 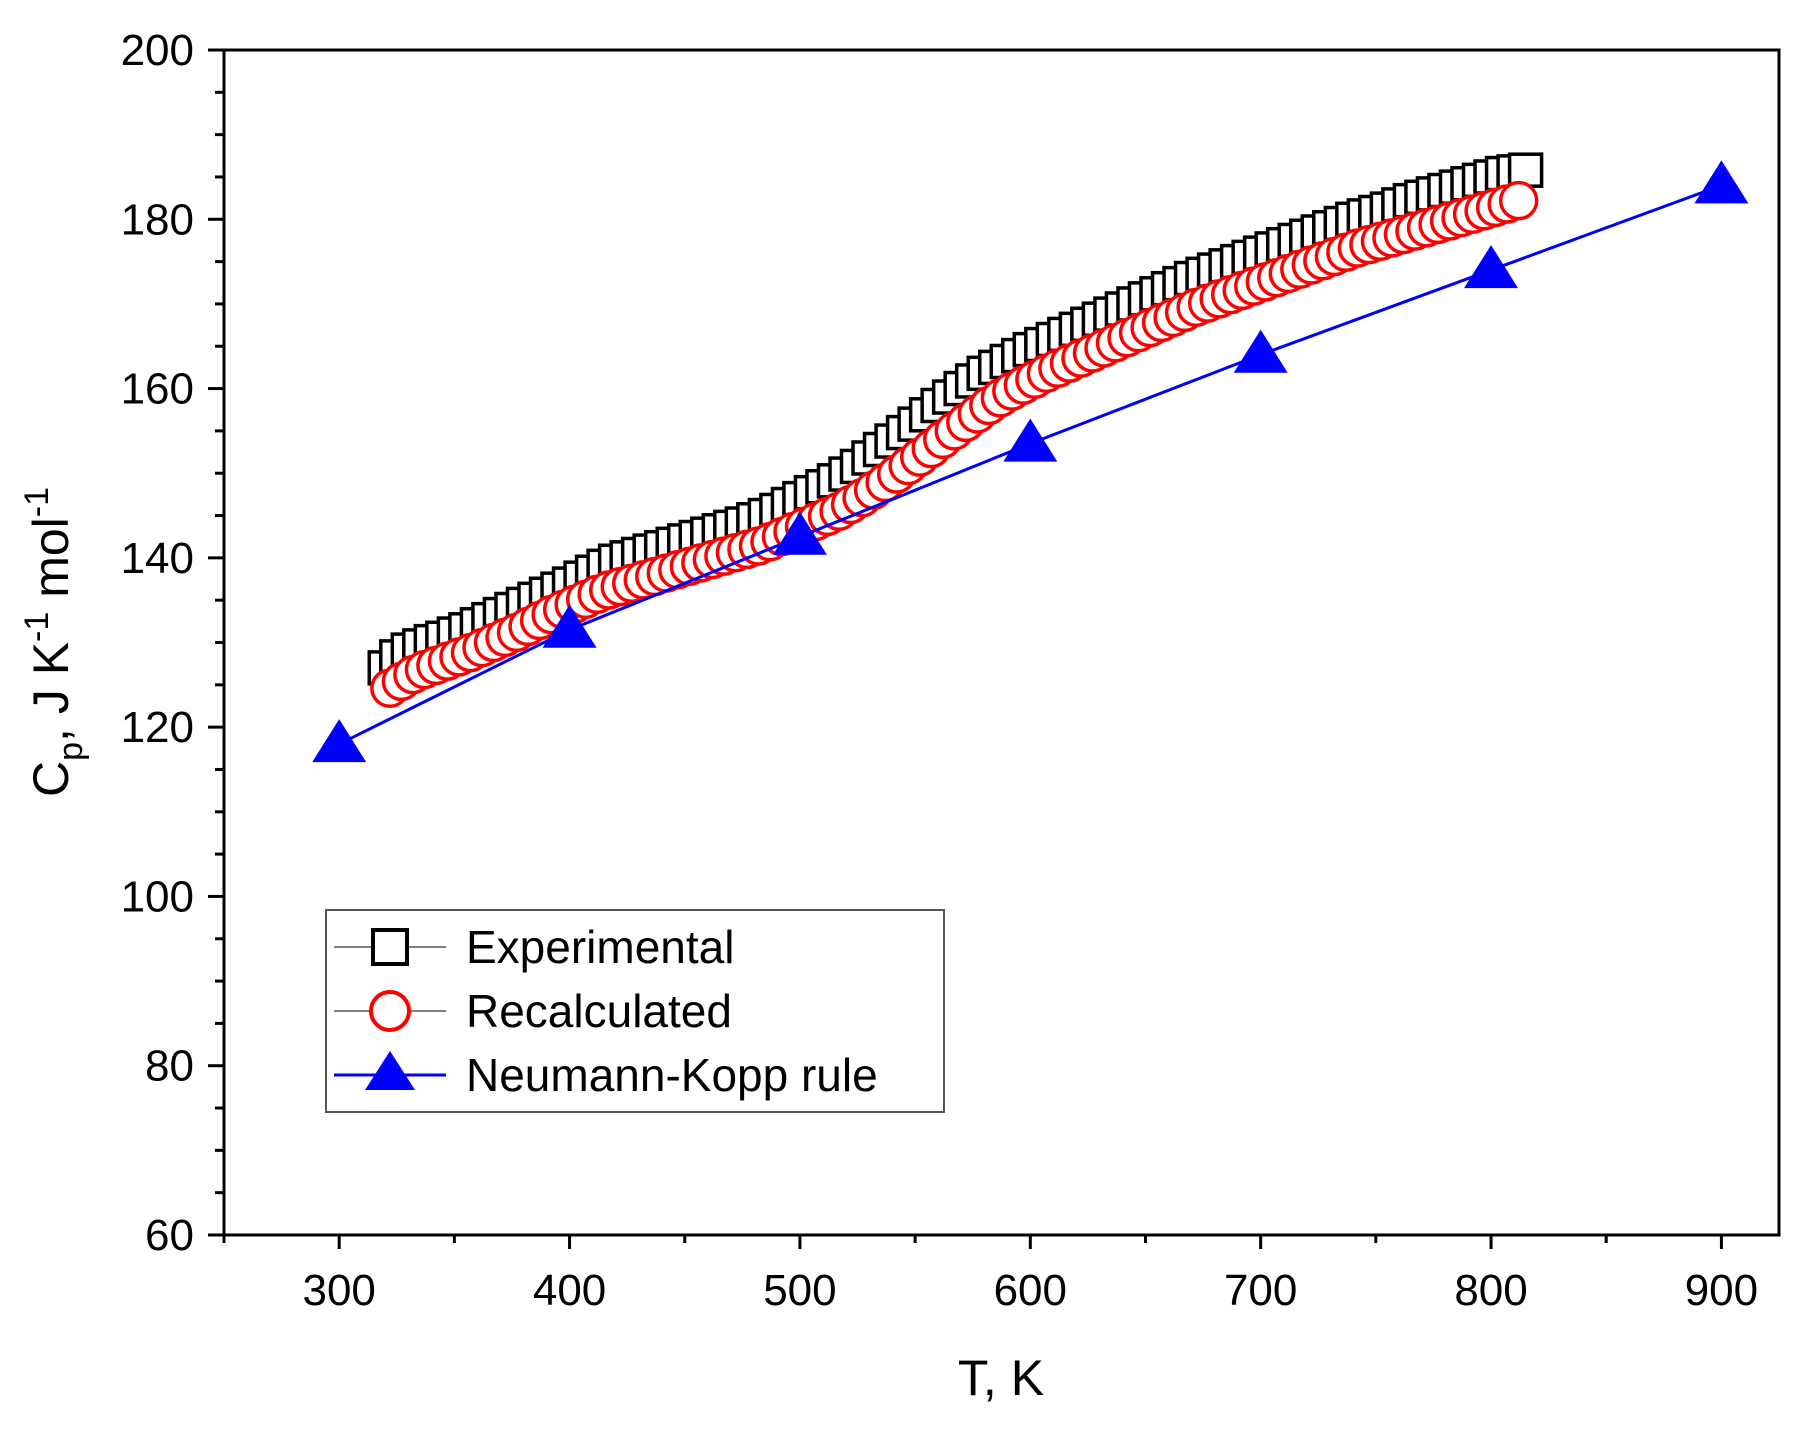 I want to click on y-axis-title: Cp, J K-1 mol-1, so click(x=54, y=642).